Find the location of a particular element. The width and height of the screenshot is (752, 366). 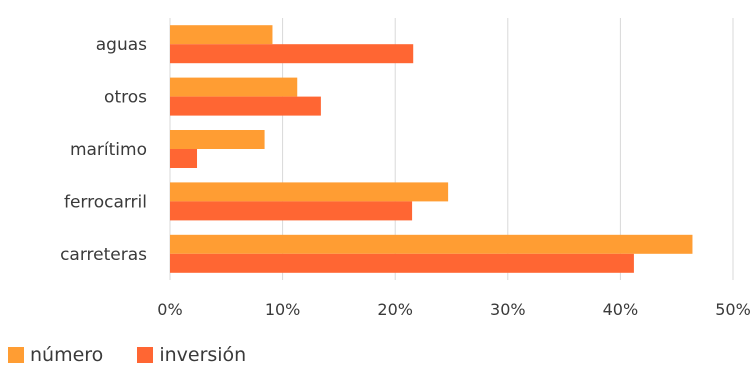

x-tick-label: 0% is located at coordinates (169, 309).